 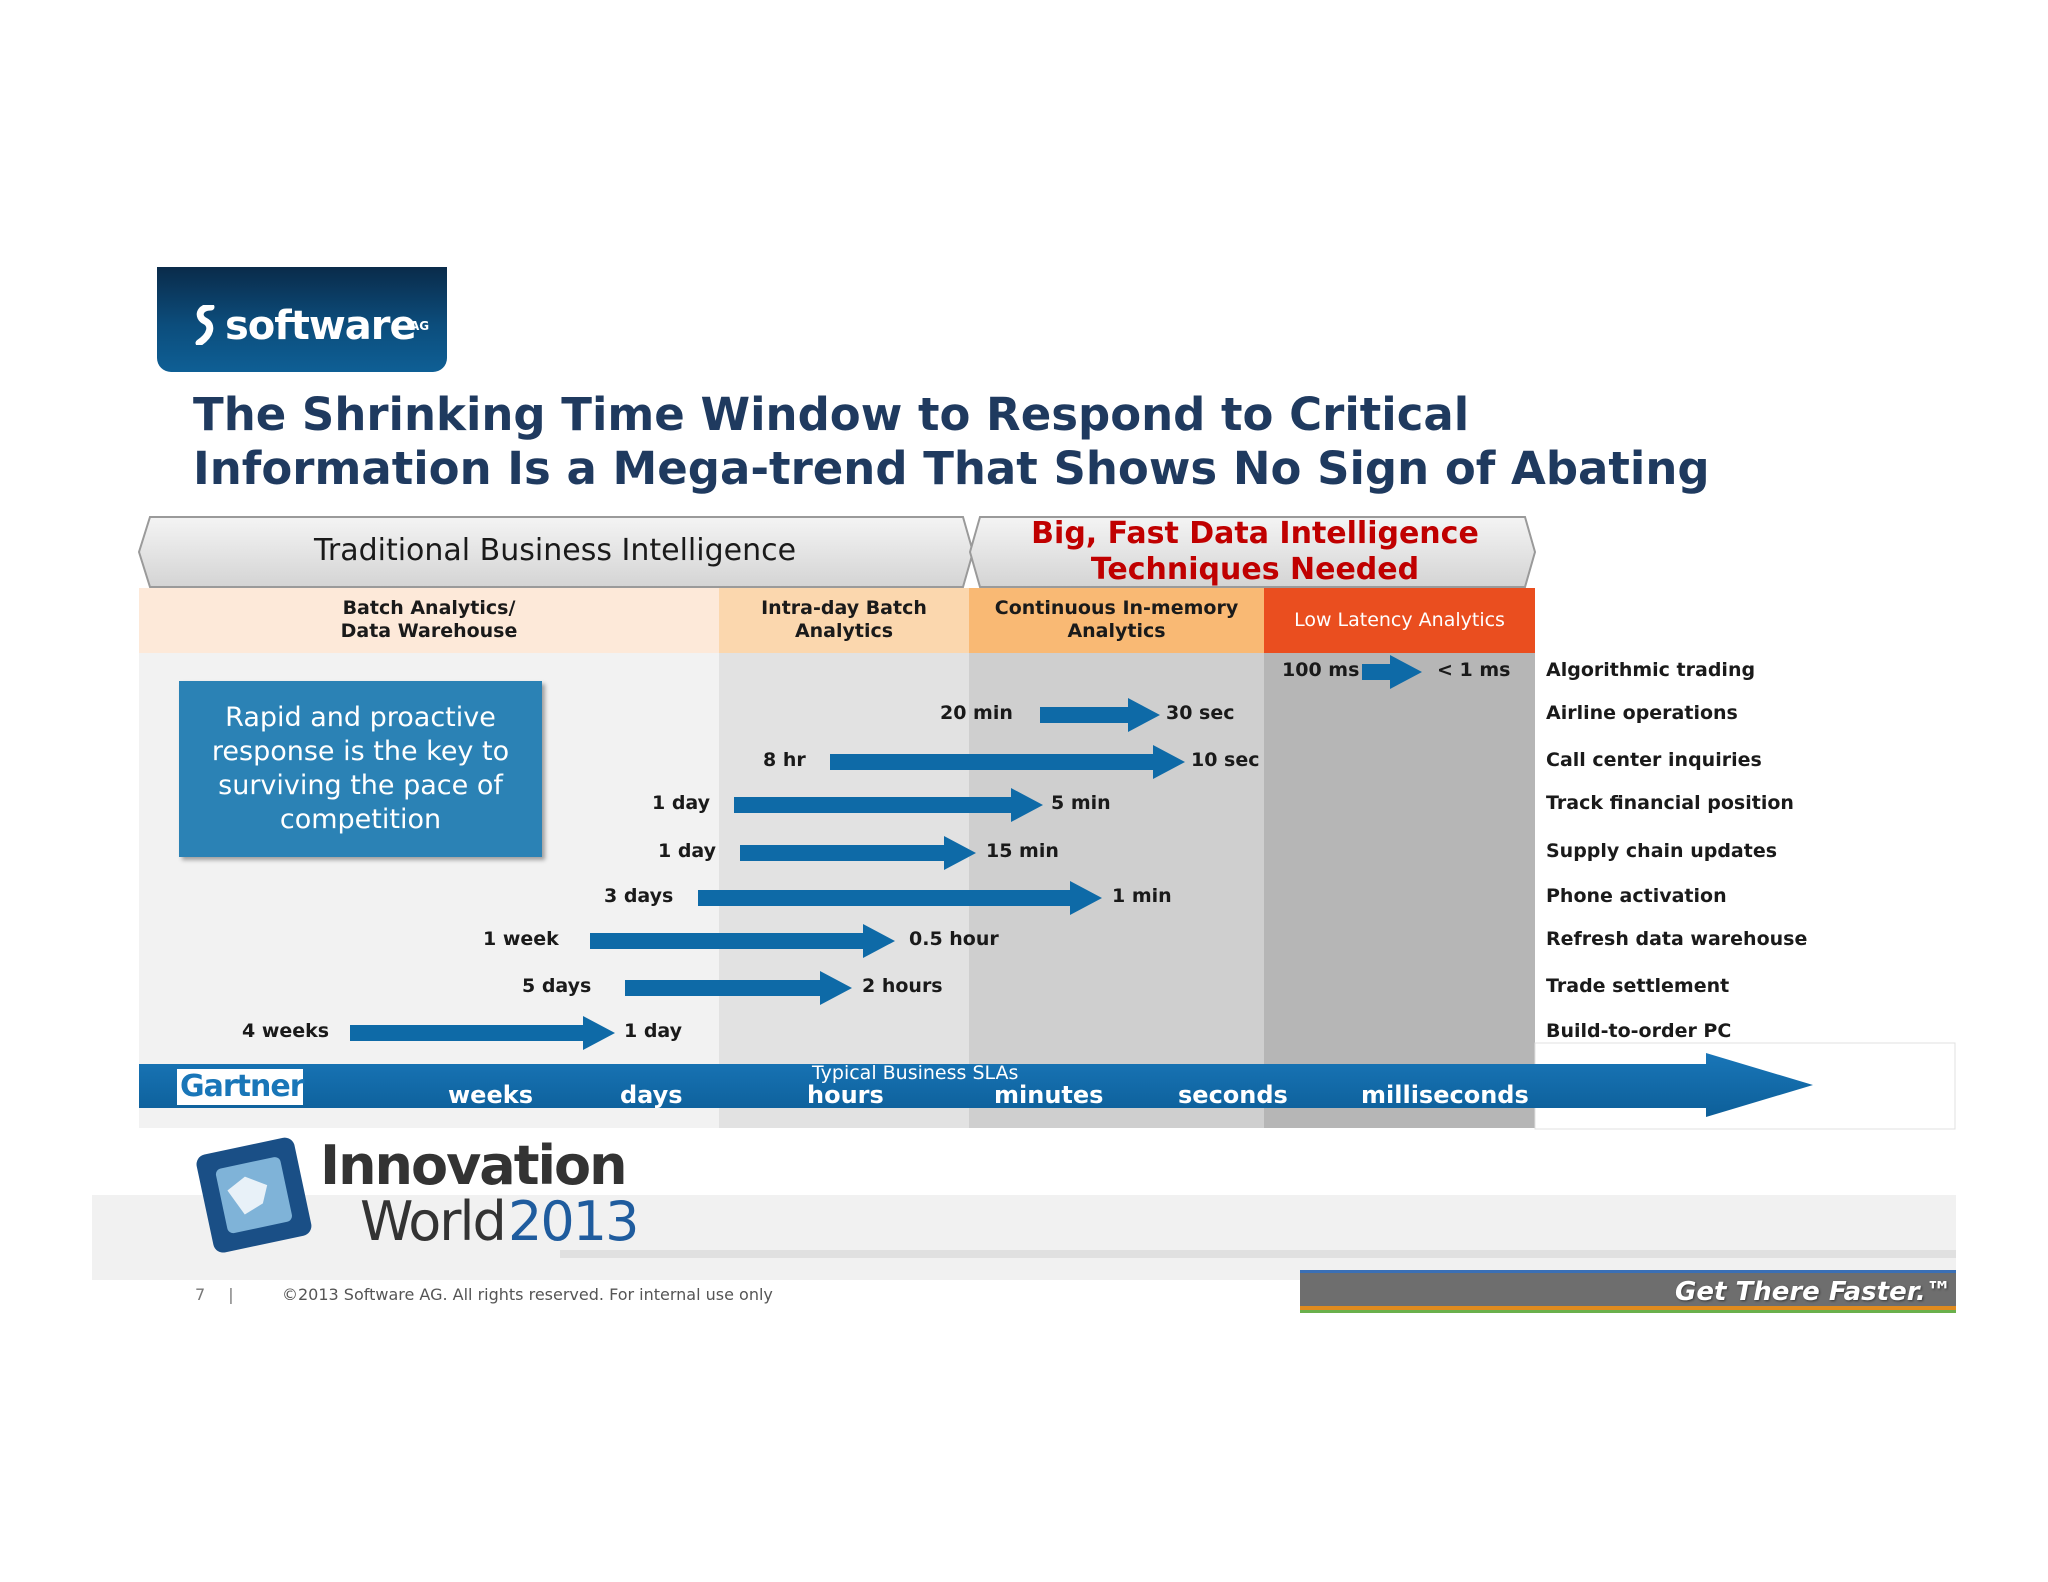 What do you see at coordinates (976, 1085) in the screenshot?
I see `sla-axis-arrow` at bounding box center [976, 1085].